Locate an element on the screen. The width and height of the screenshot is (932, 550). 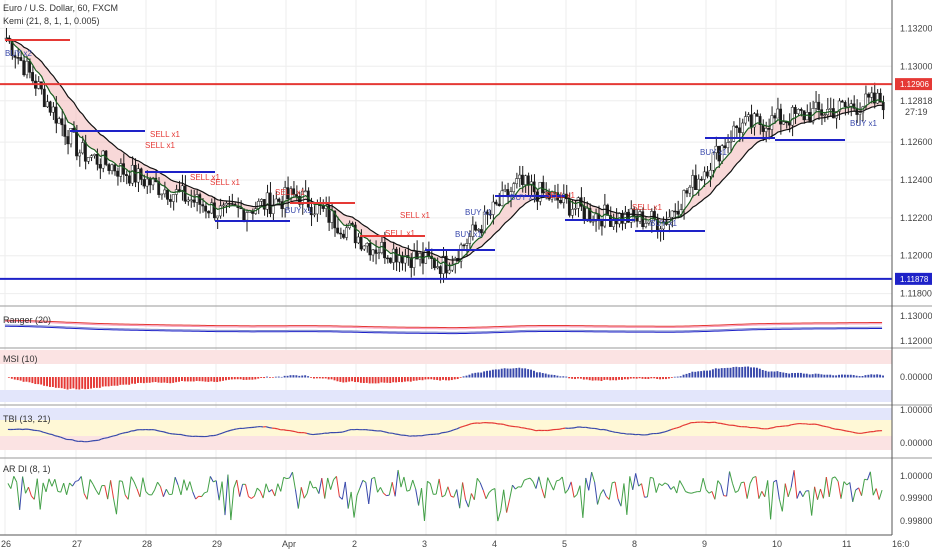
ranger-panel: 1.13000 1.12000 is located at coordinates (468, 328).